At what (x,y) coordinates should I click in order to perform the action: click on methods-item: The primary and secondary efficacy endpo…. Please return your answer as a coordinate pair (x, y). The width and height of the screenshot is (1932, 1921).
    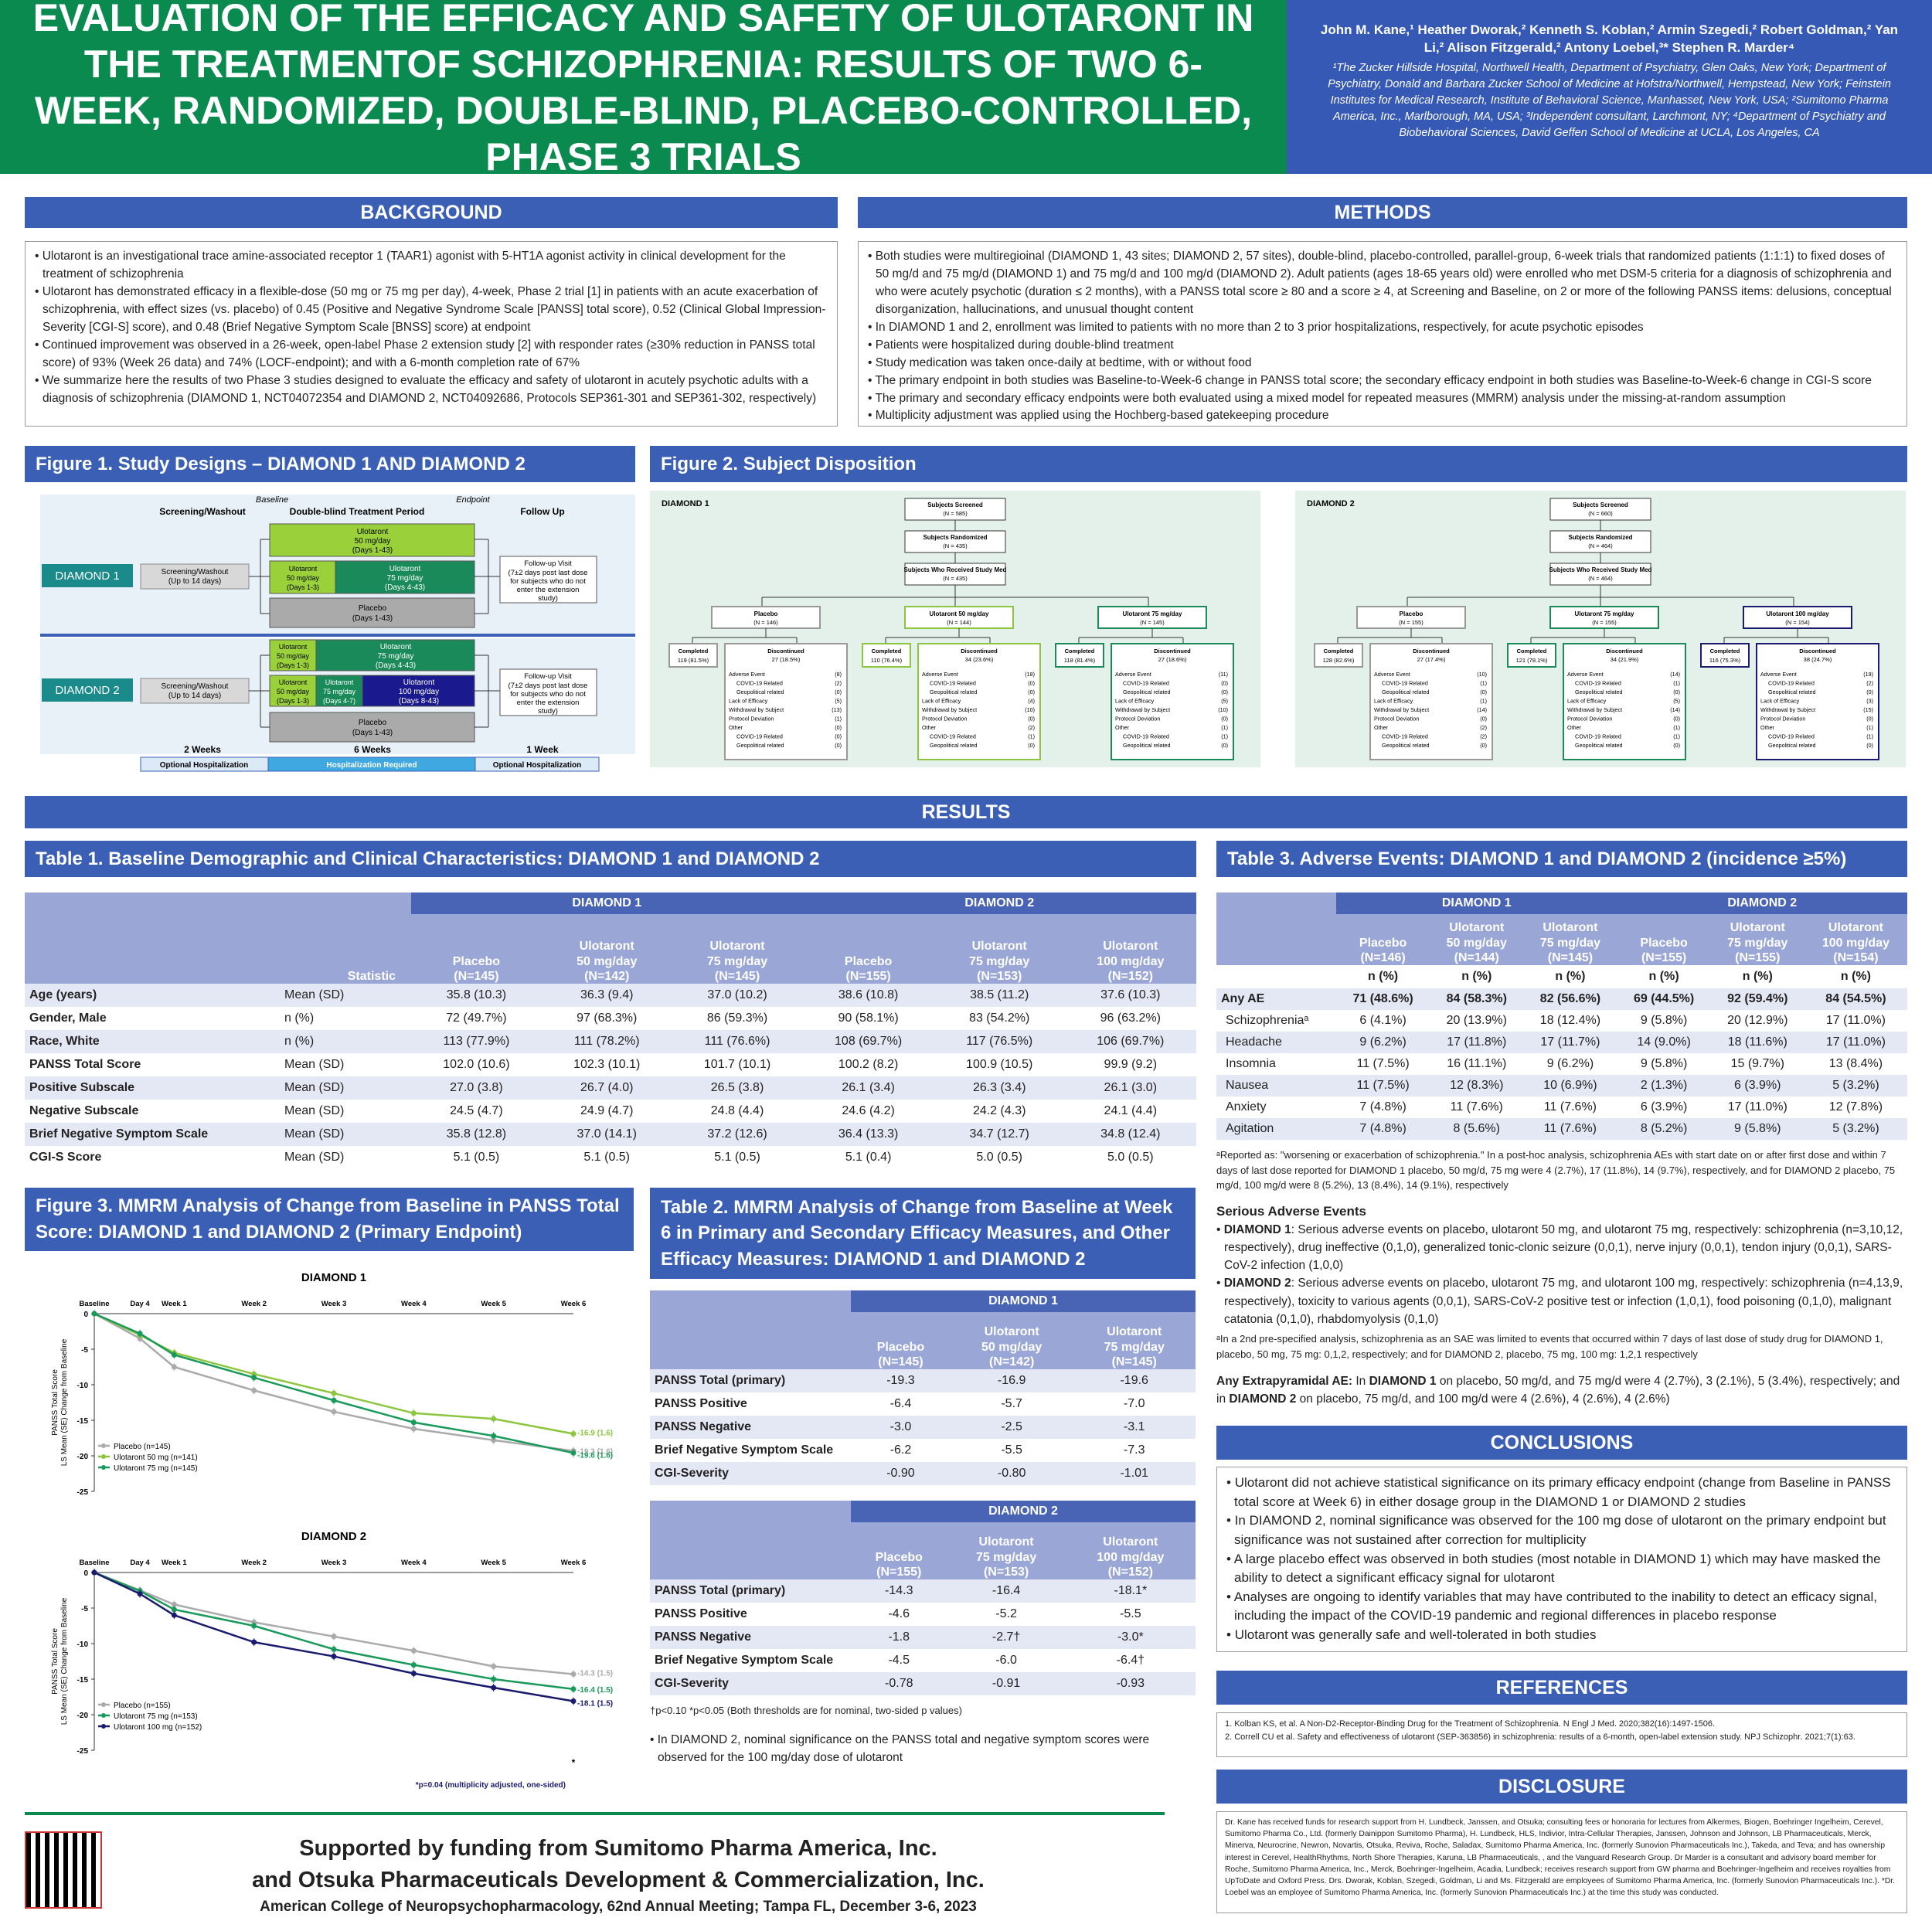
    Looking at the image, I should click on (1383, 399).